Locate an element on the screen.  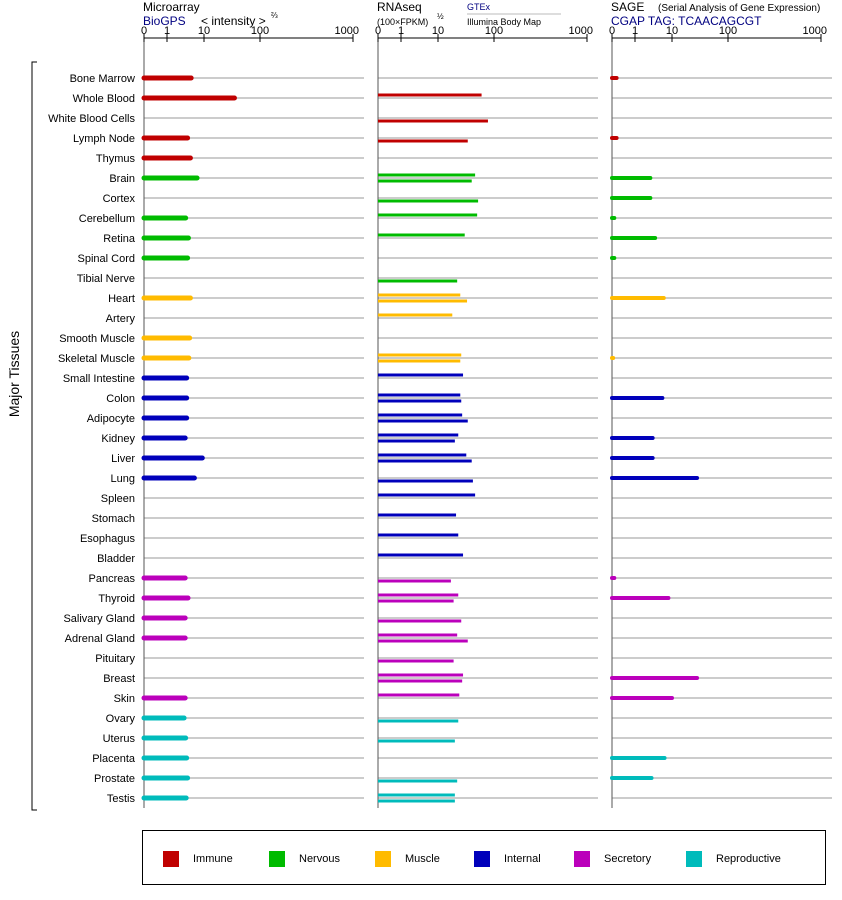
legend-label-nervous: Nervous is located at coordinates (319, 859).